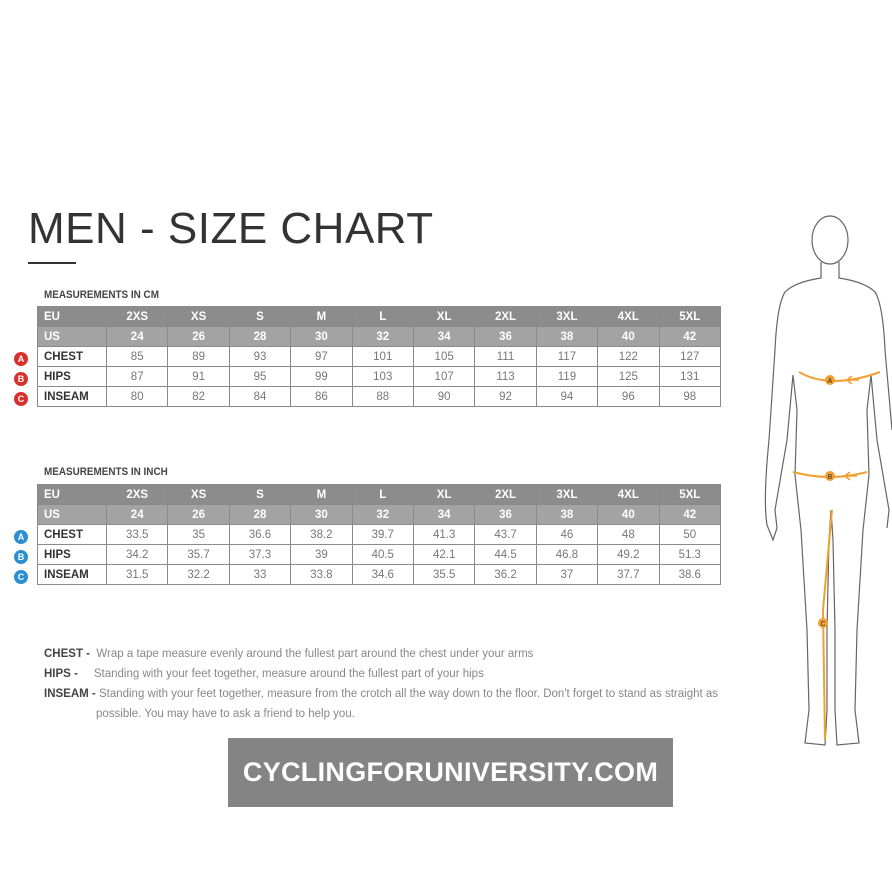  What do you see at coordinates (101, 295) in the screenshot?
I see `cm-heading: MEASUREMENTS IN CM` at bounding box center [101, 295].